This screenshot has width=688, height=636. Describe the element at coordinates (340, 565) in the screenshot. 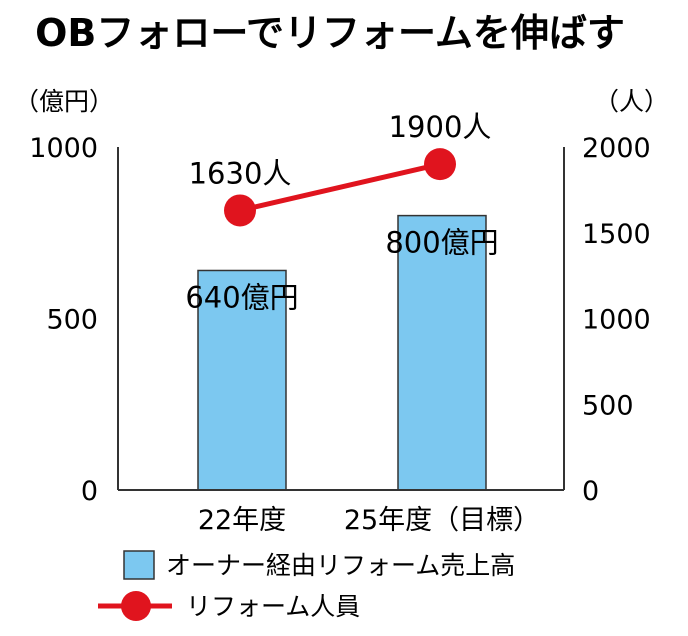

I see `legend-bar-label: オーナー経由リフォーム売上高` at that location.